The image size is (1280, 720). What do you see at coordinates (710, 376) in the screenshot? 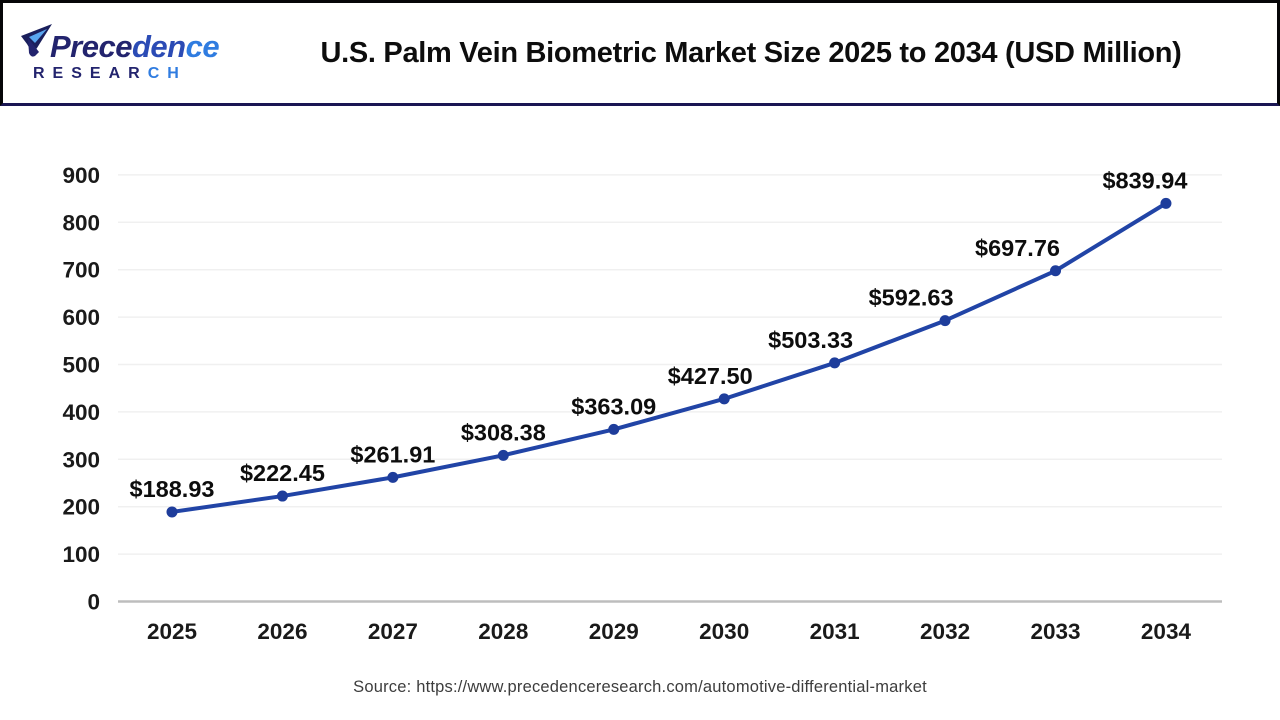
I see `data-point-label: $427.50` at bounding box center [710, 376].